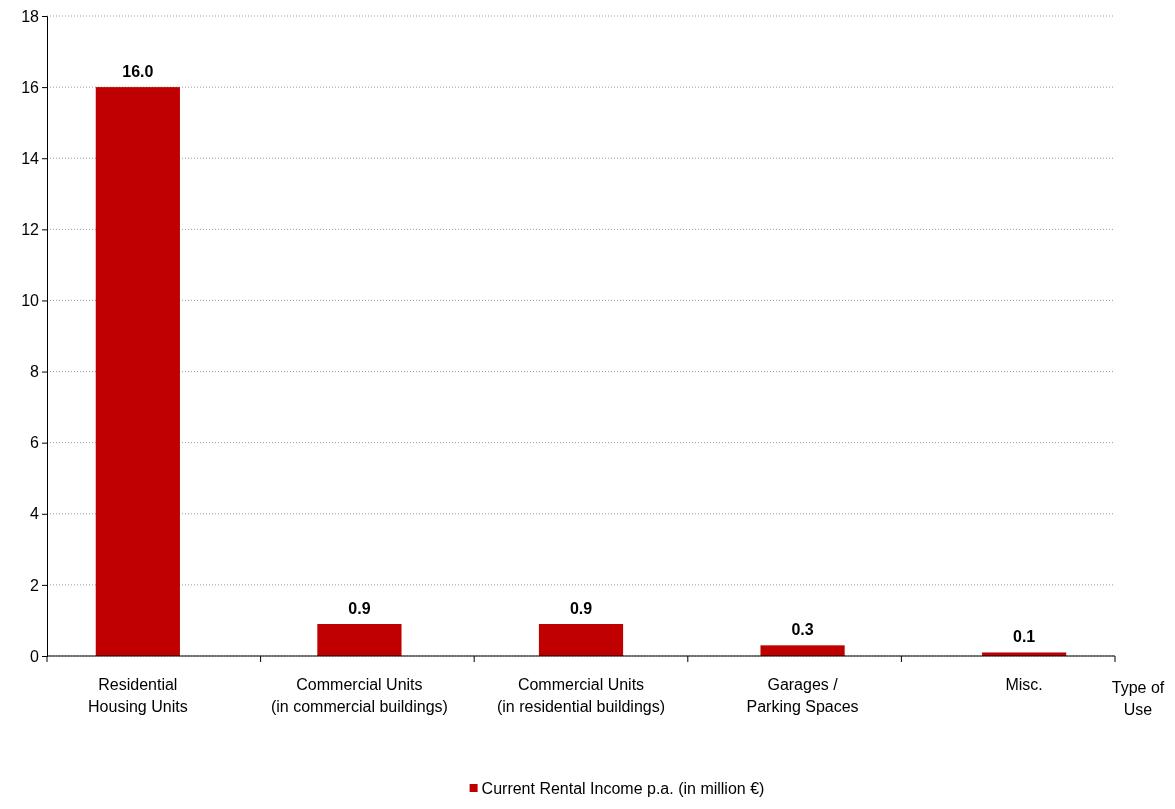  I want to click on y-tick-label: 12, so click(30, 229).